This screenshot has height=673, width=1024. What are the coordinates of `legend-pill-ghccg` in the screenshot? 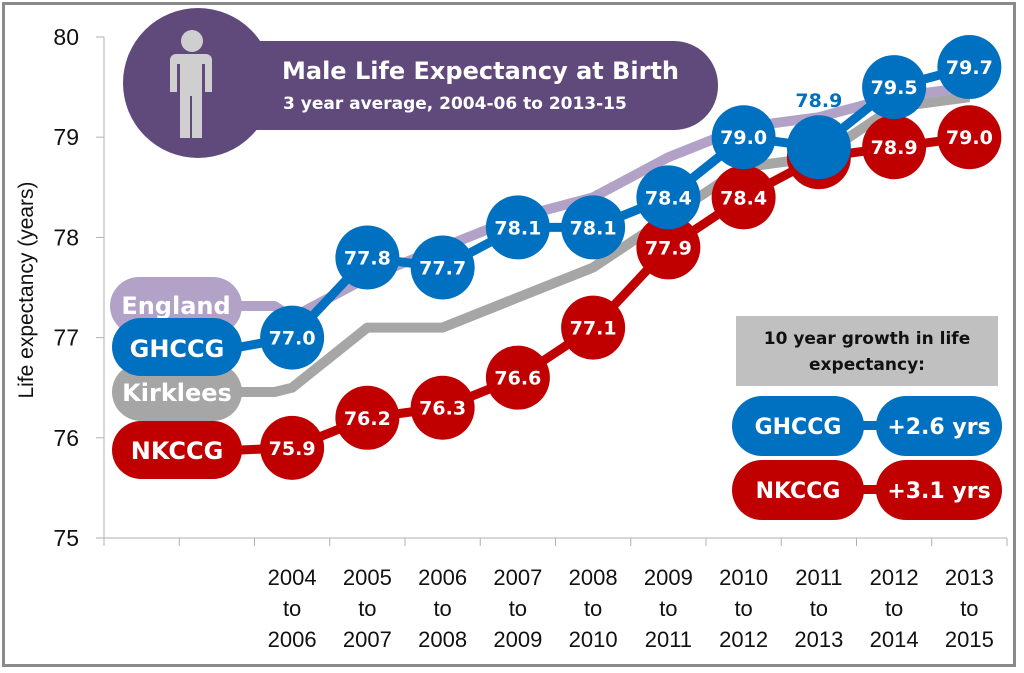 It's located at (177, 347).